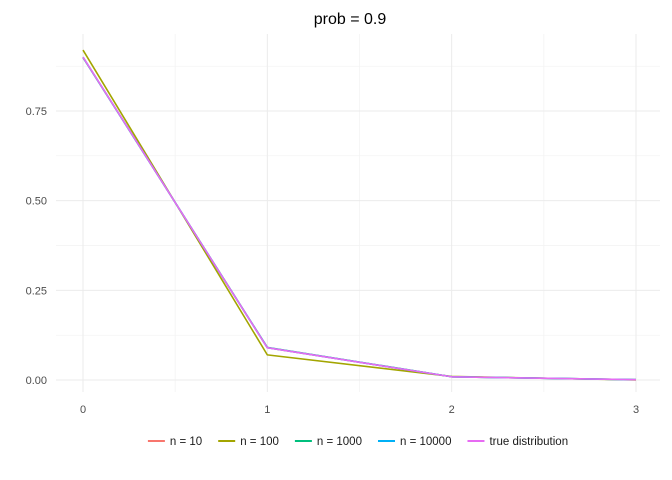 This screenshot has height=480, width=672. I want to click on x-tick-label: 1, so click(267, 410).